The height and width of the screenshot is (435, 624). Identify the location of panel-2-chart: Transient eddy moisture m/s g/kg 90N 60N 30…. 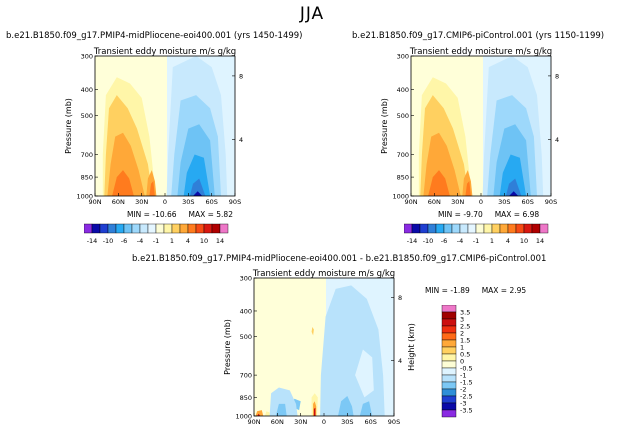
(469, 126).